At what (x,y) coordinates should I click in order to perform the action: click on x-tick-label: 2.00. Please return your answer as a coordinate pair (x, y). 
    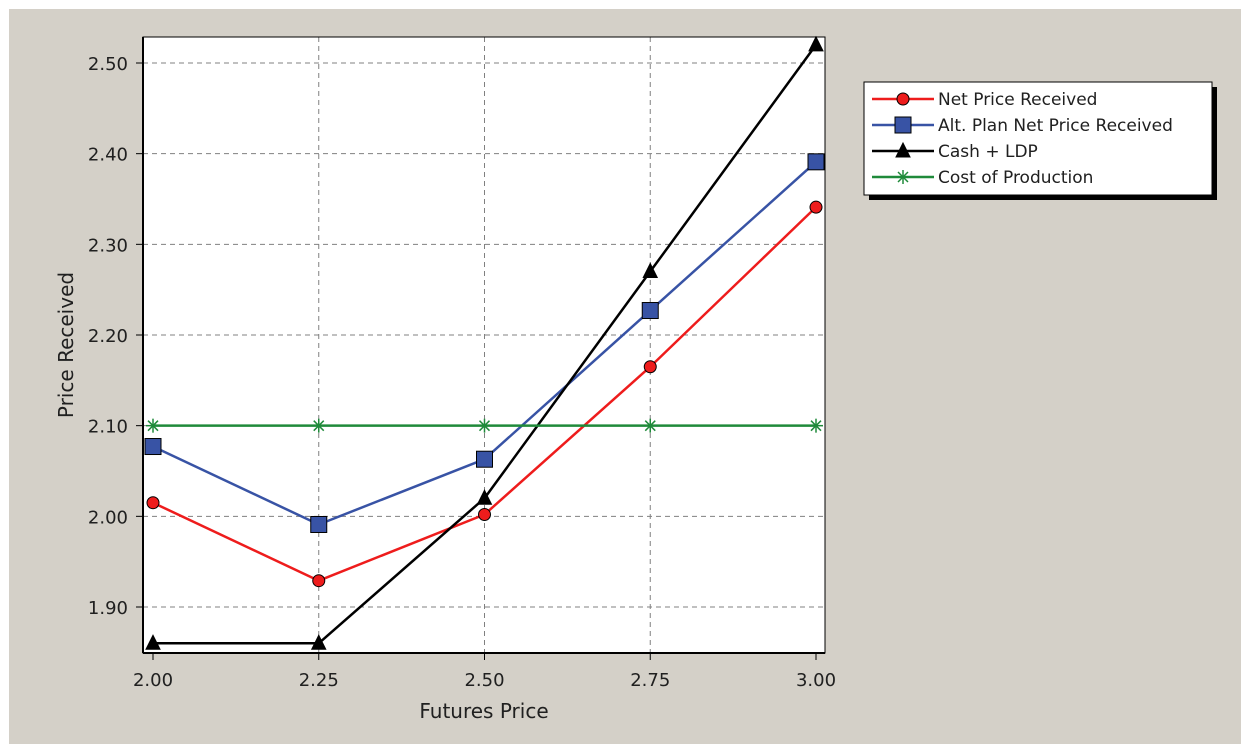
    Looking at the image, I should click on (153, 680).